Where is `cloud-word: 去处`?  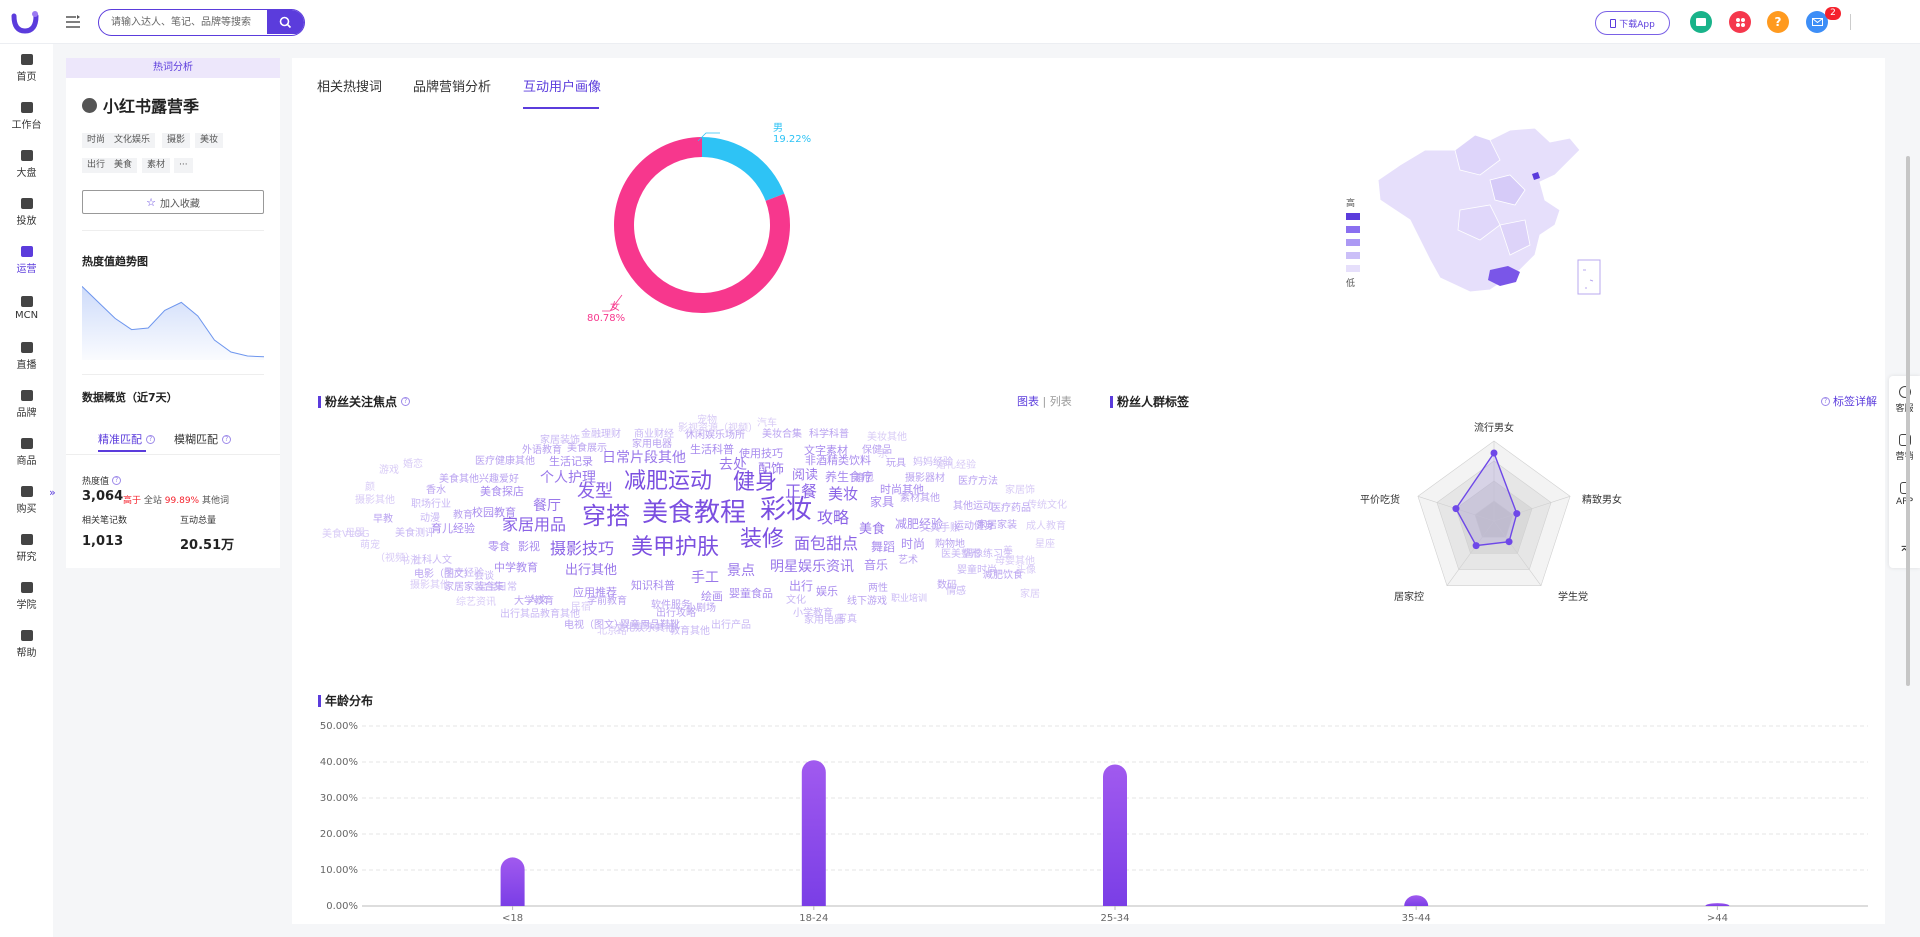 cloud-word: 去处 is located at coordinates (733, 465).